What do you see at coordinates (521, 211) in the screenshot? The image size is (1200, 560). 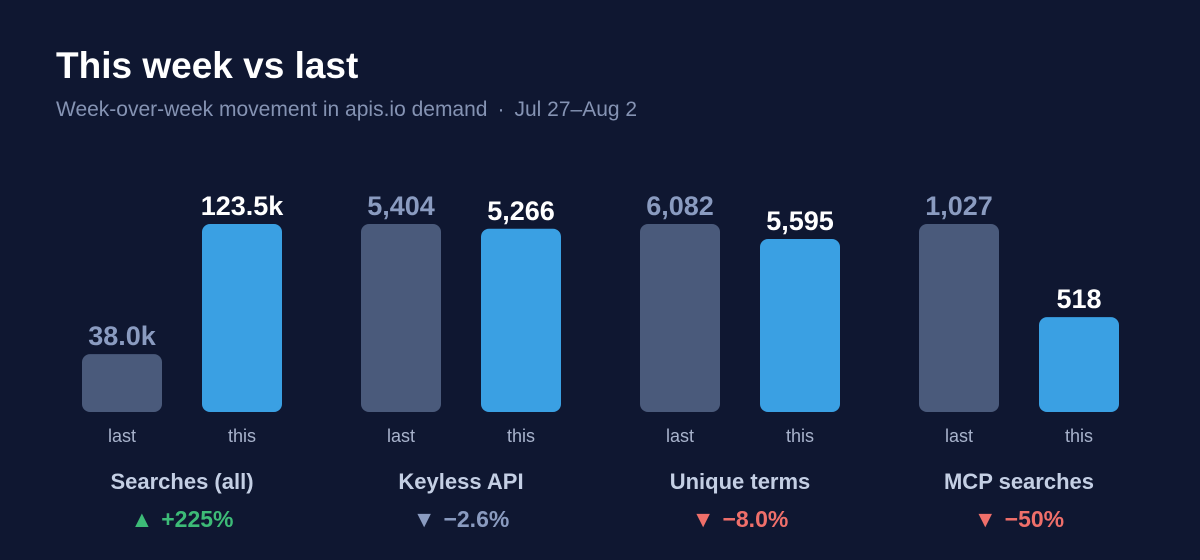 I see `data-label-this: 5,266` at bounding box center [521, 211].